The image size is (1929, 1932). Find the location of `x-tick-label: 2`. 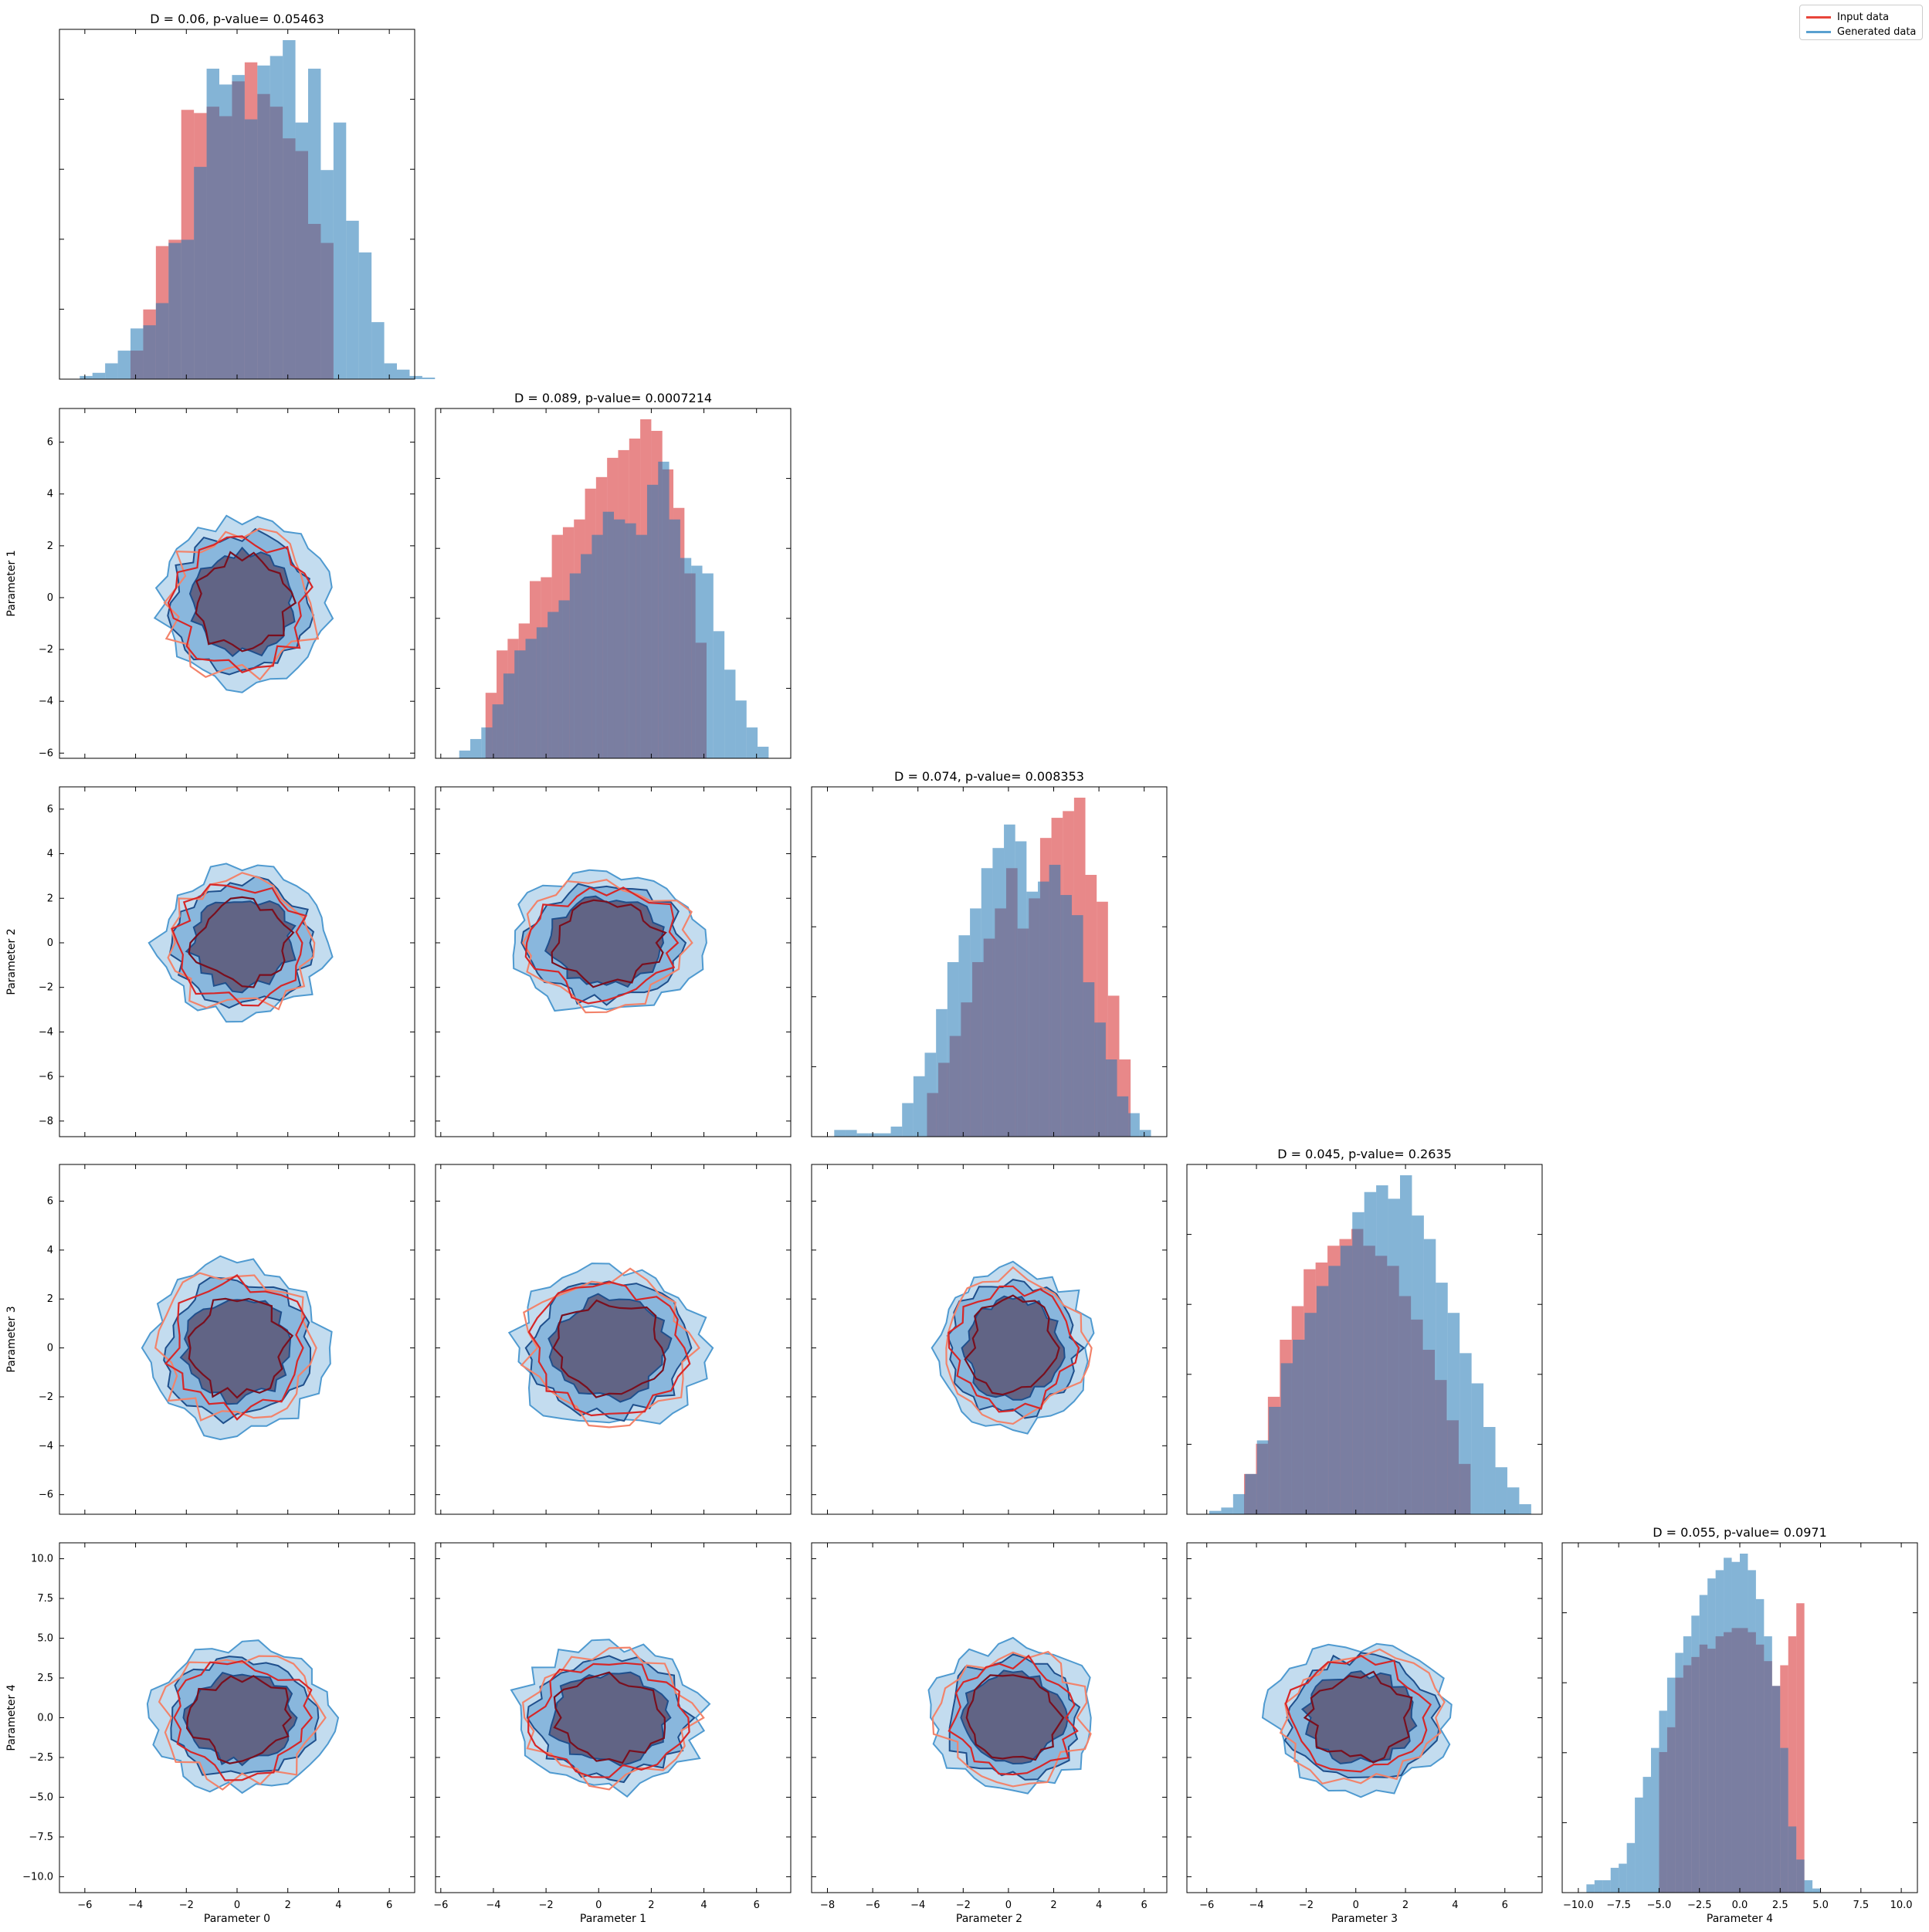

x-tick-label: 2 is located at coordinates (288, 1905).